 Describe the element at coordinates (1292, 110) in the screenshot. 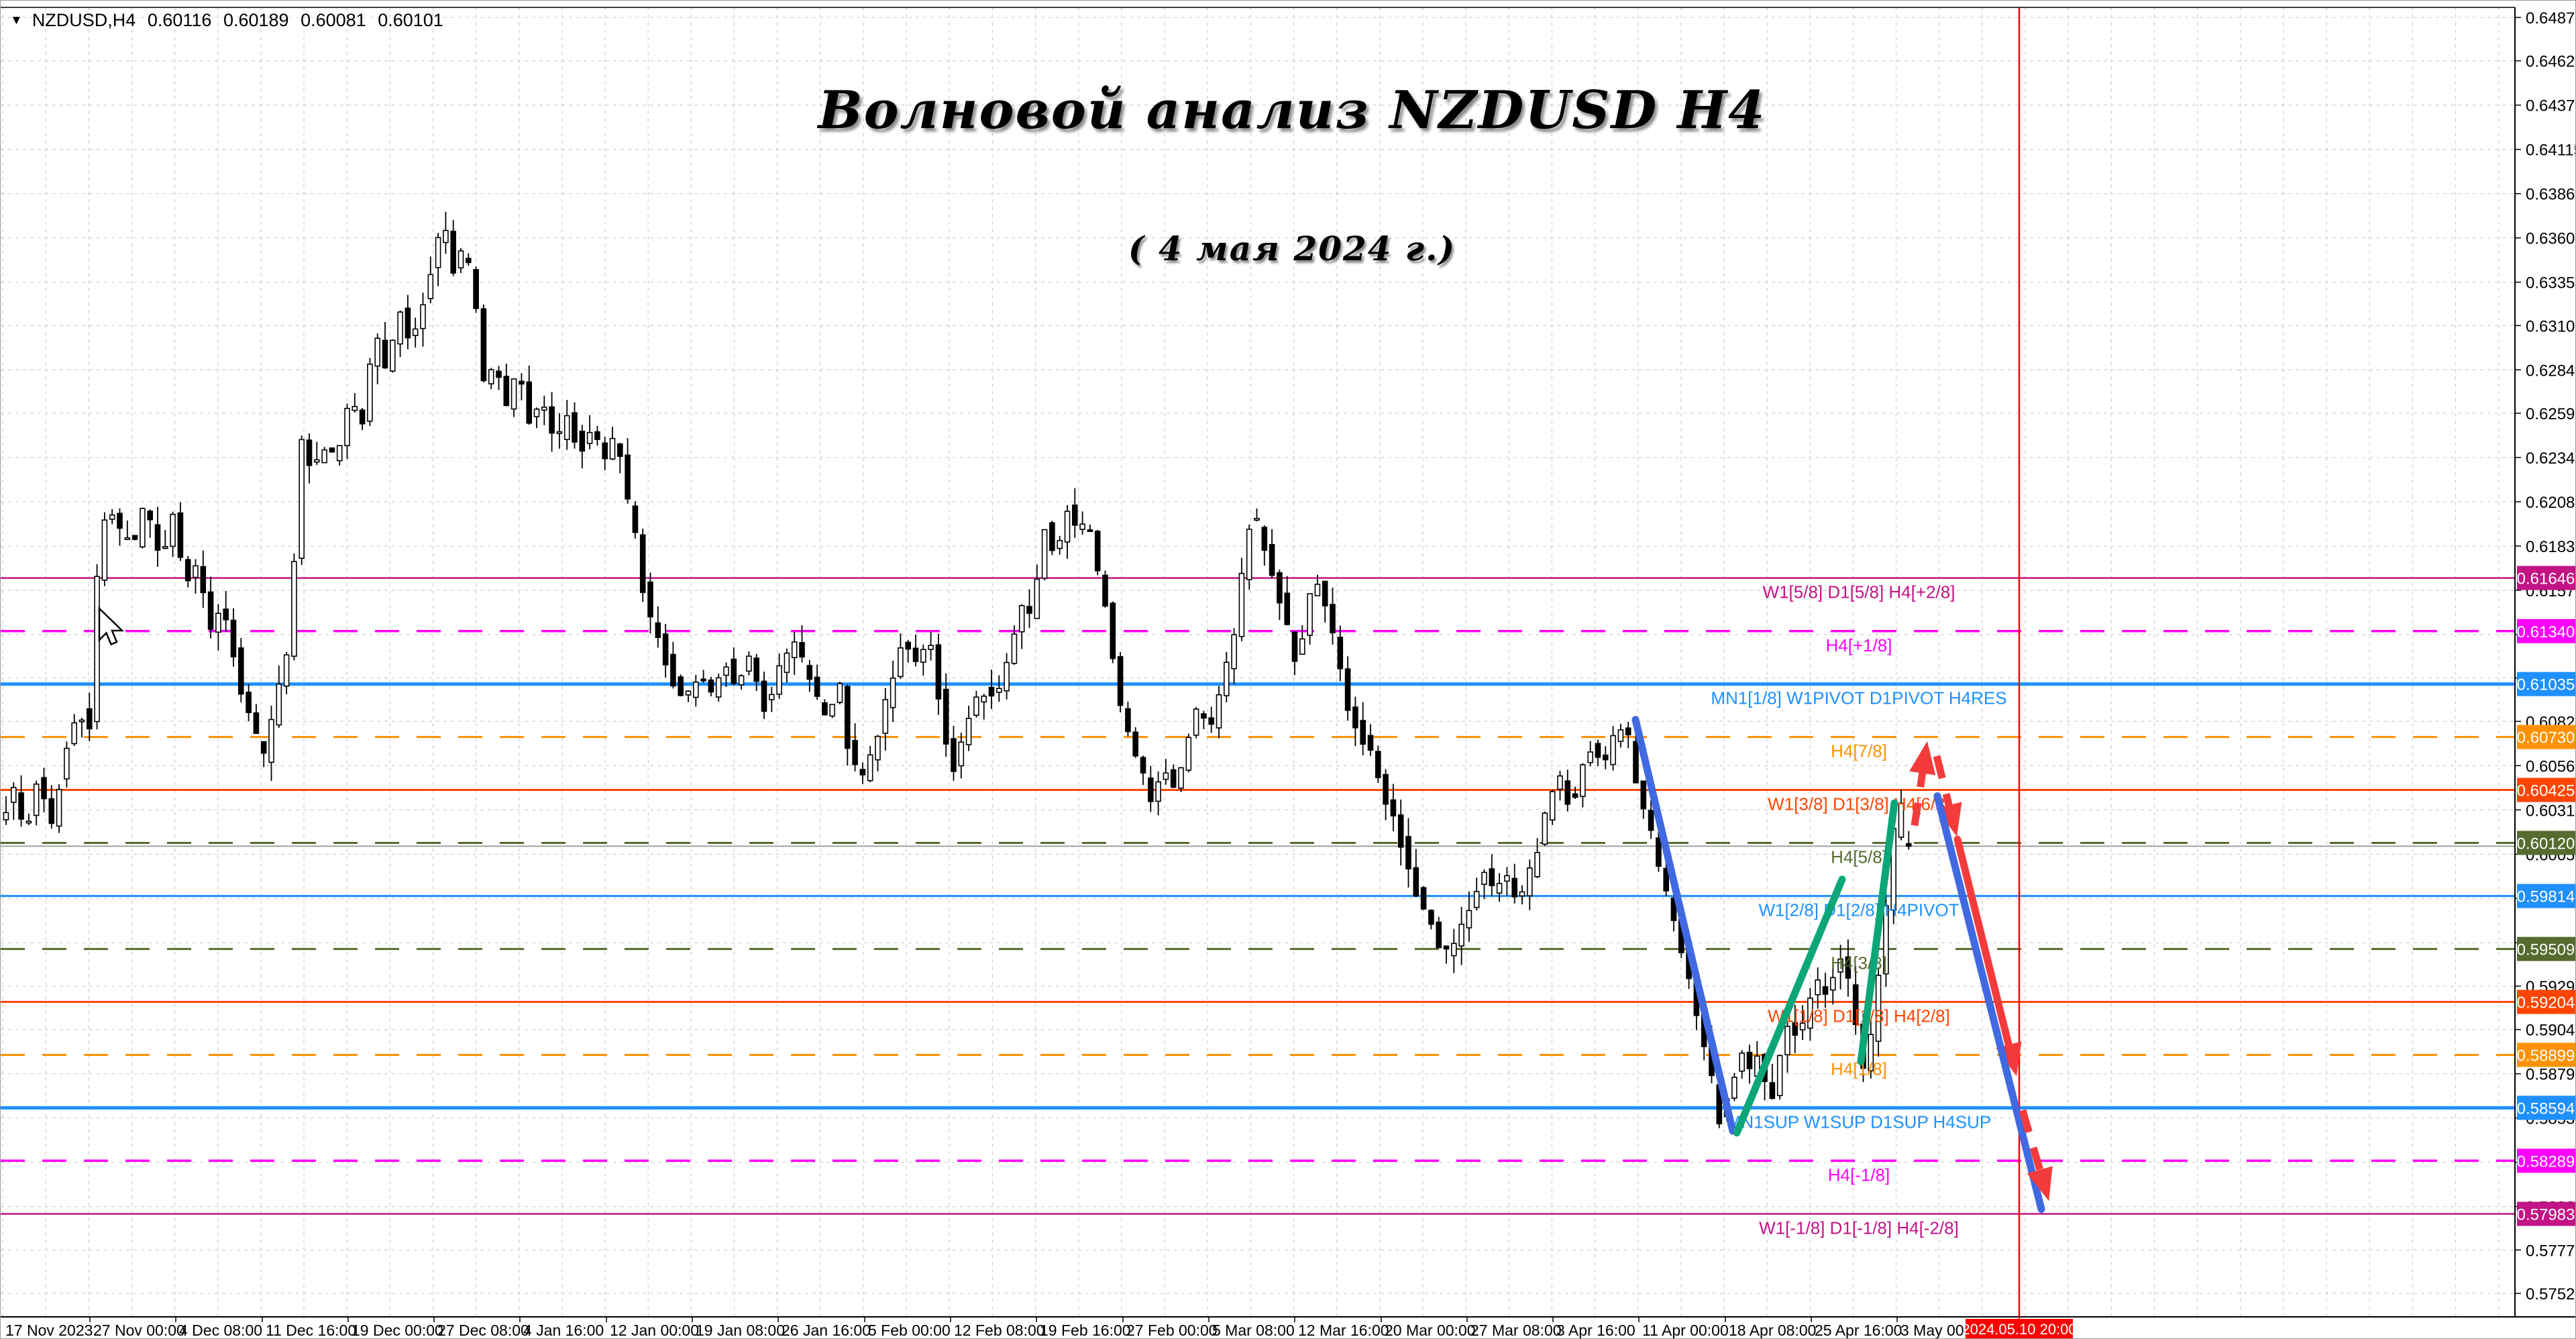

I see `analysis-title: Волновой анализ NZDUSD H4` at that location.